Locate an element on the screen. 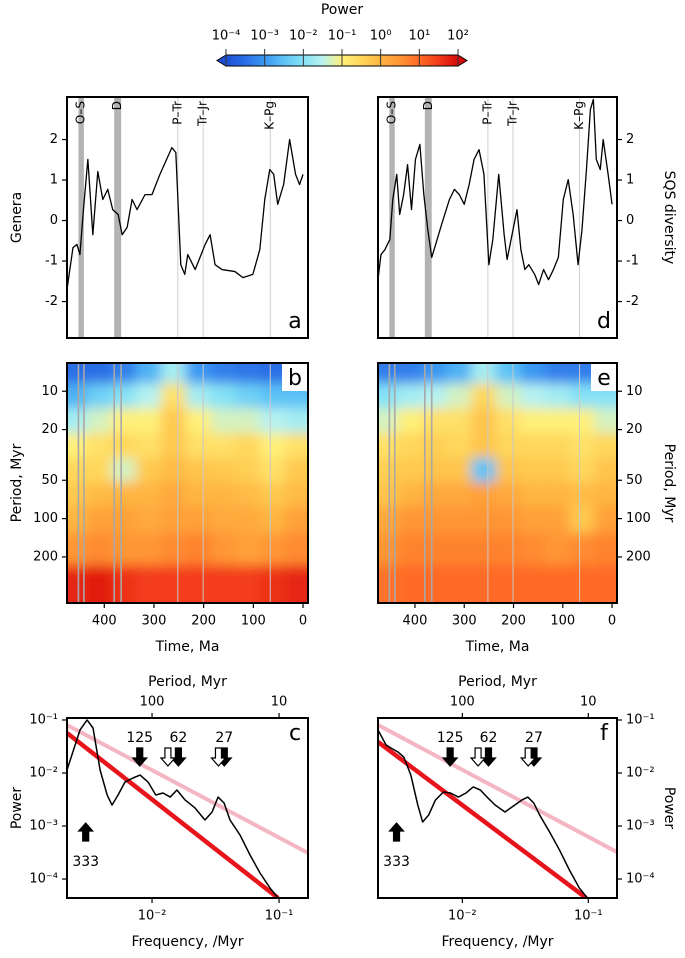  x-tick-label: 0 is located at coordinates (303, 621).